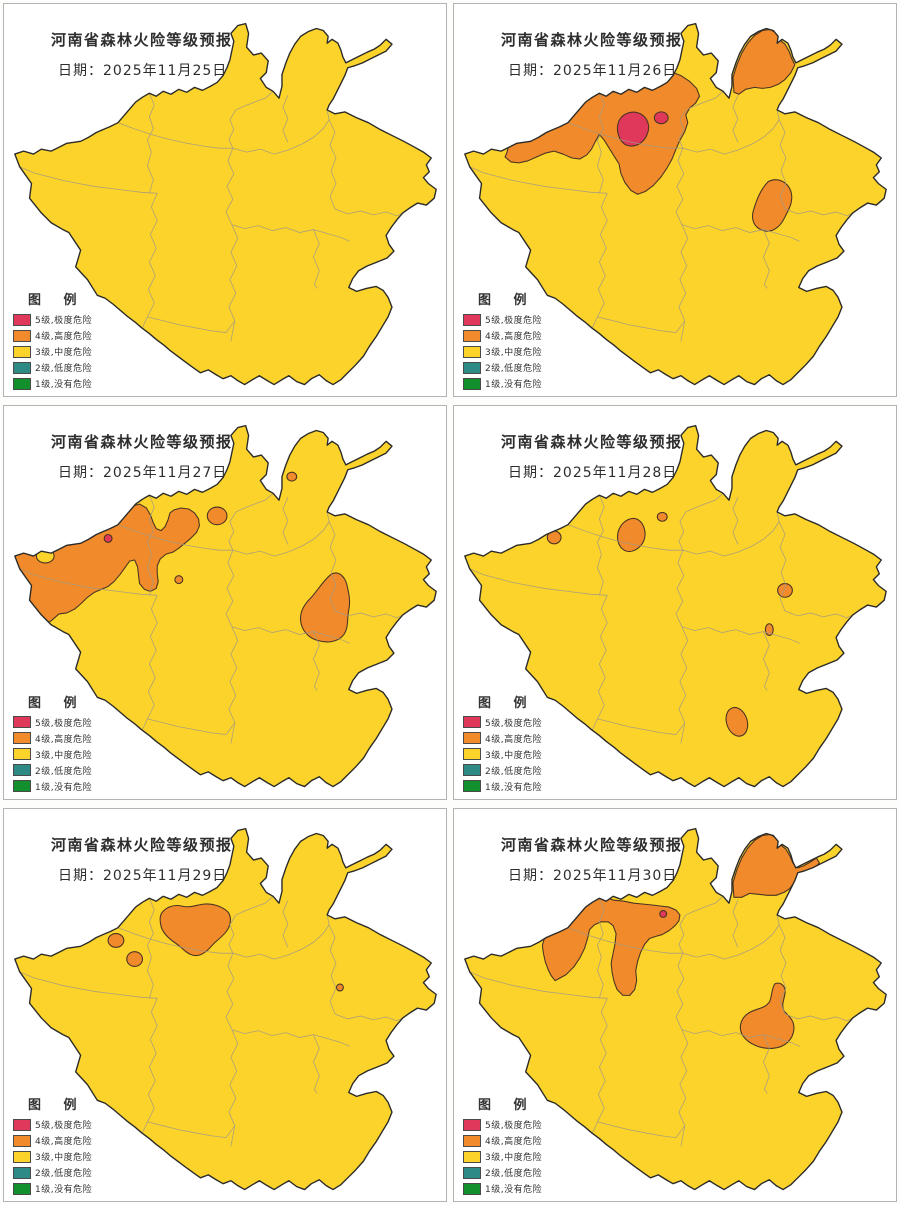  What do you see at coordinates (593, 473) in the screenshot?
I see `panel-date: 日期：2025年11月28日` at bounding box center [593, 473].